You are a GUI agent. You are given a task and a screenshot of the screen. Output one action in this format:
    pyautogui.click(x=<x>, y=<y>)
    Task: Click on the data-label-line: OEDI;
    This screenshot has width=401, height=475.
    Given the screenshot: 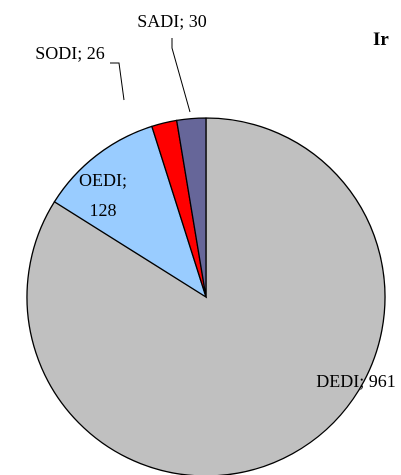 What is the action you would take?
    pyautogui.click(x=103, y=180)
    